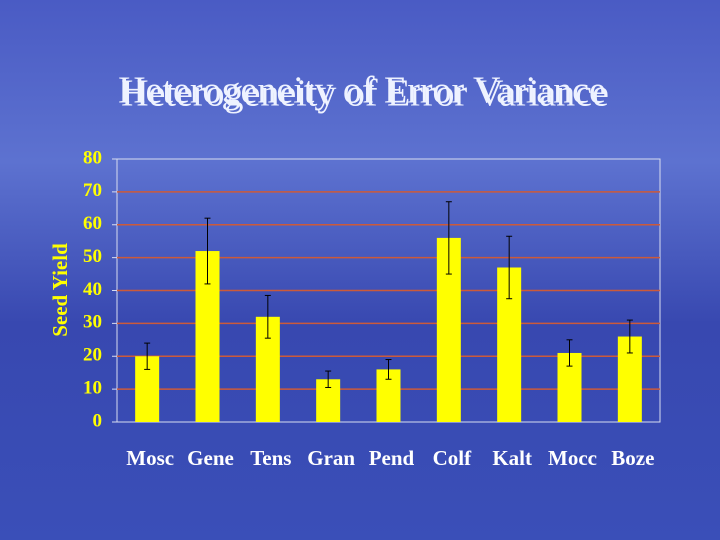 Image resolution: width=720 pixels, height=540 pixels. I want to click on y-tick-label: 70, so click(92, 190).